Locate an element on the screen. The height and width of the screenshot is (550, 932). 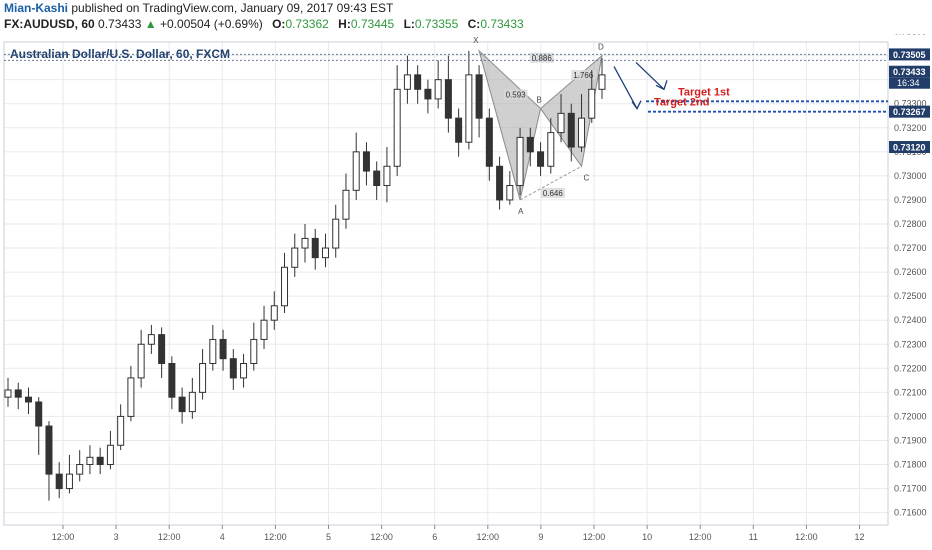
close-label: C: is located at coordinates (474, 24).